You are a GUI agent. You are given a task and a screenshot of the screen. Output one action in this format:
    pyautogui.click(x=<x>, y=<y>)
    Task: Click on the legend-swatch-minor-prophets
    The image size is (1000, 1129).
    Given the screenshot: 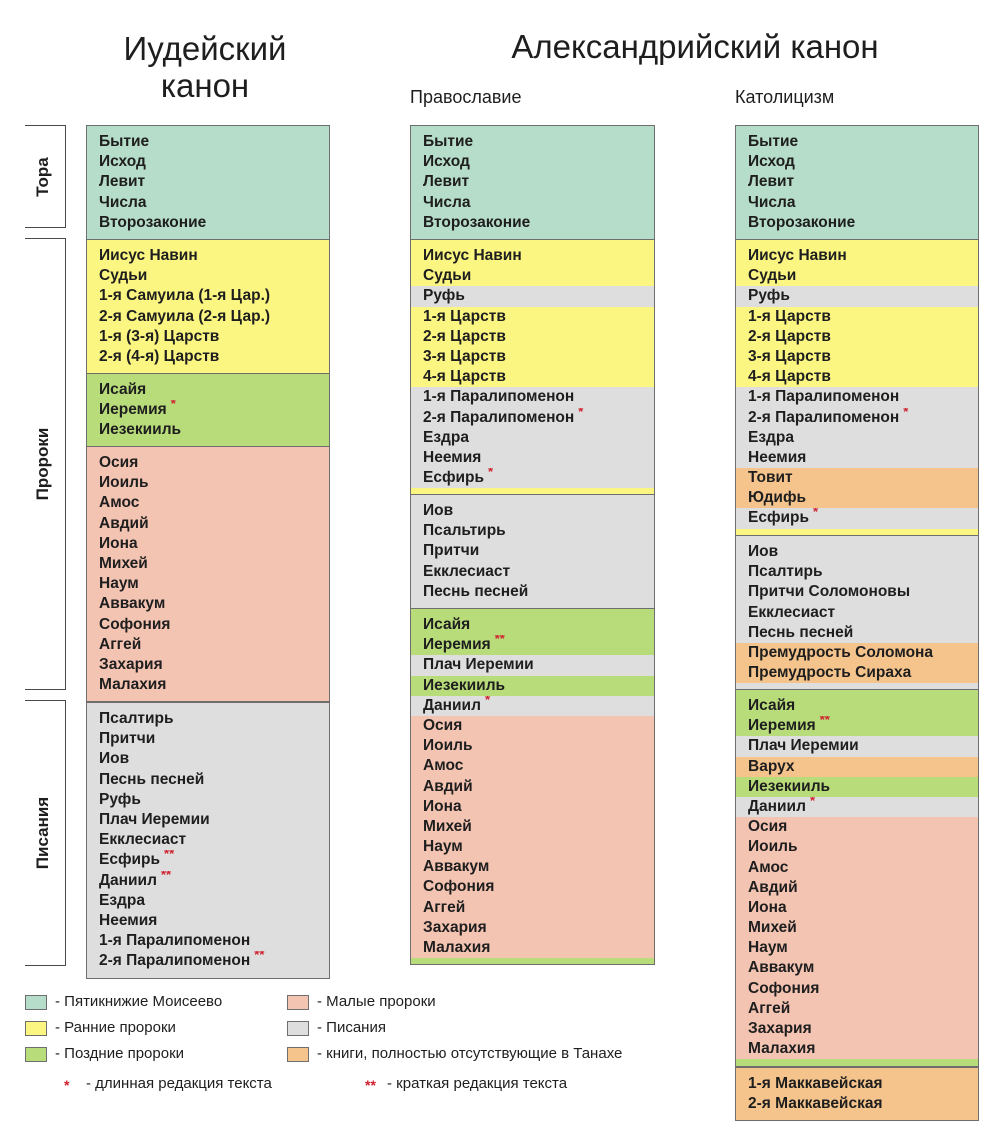 What is the action you would take?
    pyautogui.click(x=298, y=1002)
    